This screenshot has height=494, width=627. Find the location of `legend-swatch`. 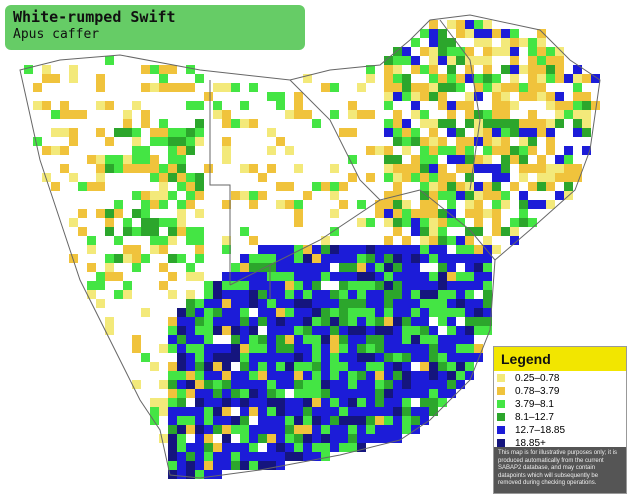

legend-swatch is located at coordinates (501, 443).